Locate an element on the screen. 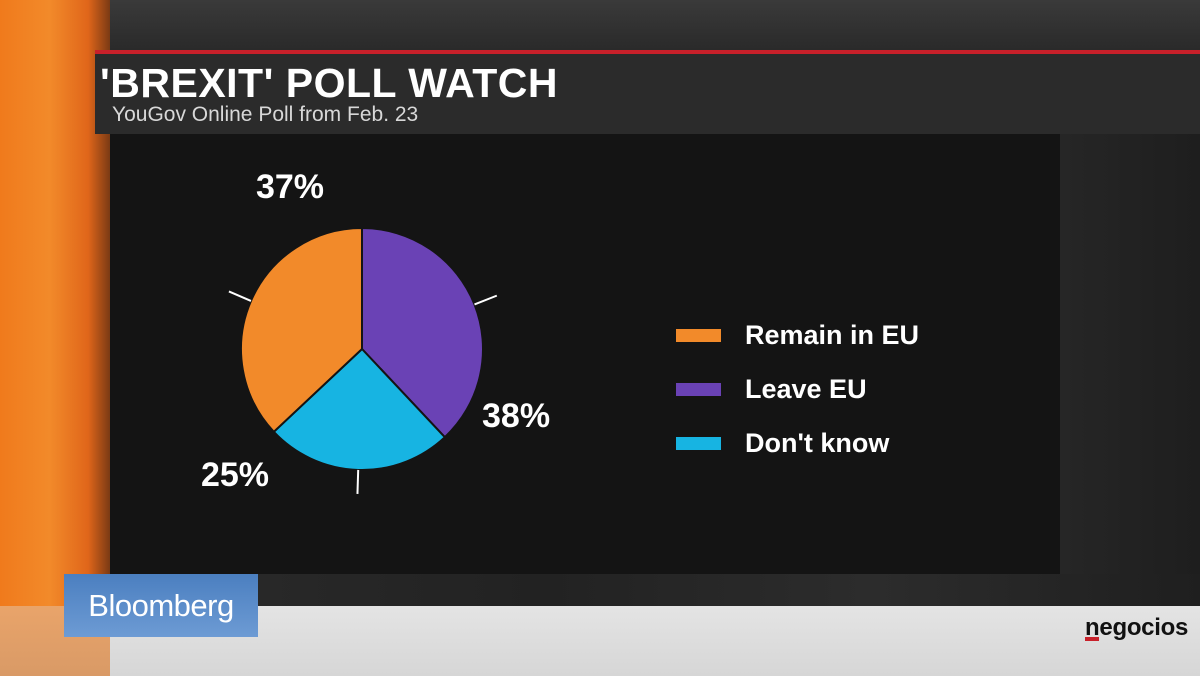  legend-item-remain: Remain in EU is located at coordinates (797, 335).